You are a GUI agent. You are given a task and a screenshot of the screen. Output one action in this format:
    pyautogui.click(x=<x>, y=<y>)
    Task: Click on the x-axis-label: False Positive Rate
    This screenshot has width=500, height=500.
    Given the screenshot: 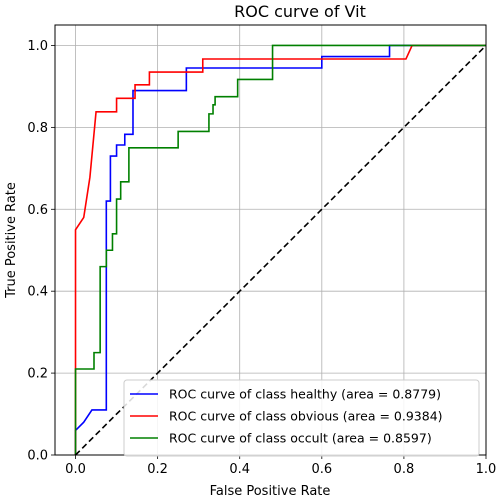 What is the action you would take?
    pyautogui.click(x=270, y=491)
    